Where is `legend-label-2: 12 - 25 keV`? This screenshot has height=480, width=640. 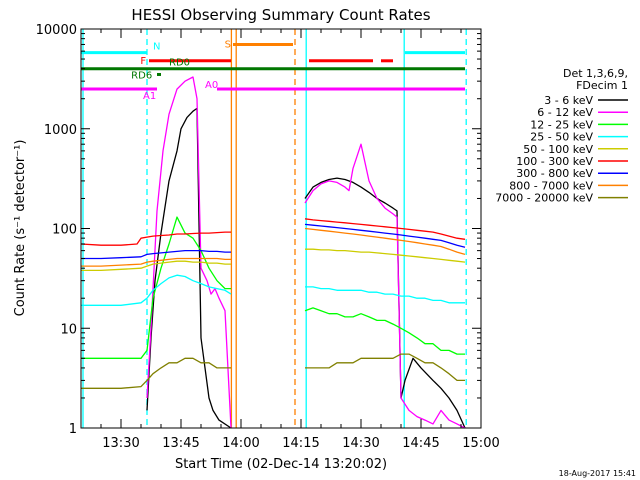 legend-label-2: 12 - 25 keV is located at coordinates (561, 124).